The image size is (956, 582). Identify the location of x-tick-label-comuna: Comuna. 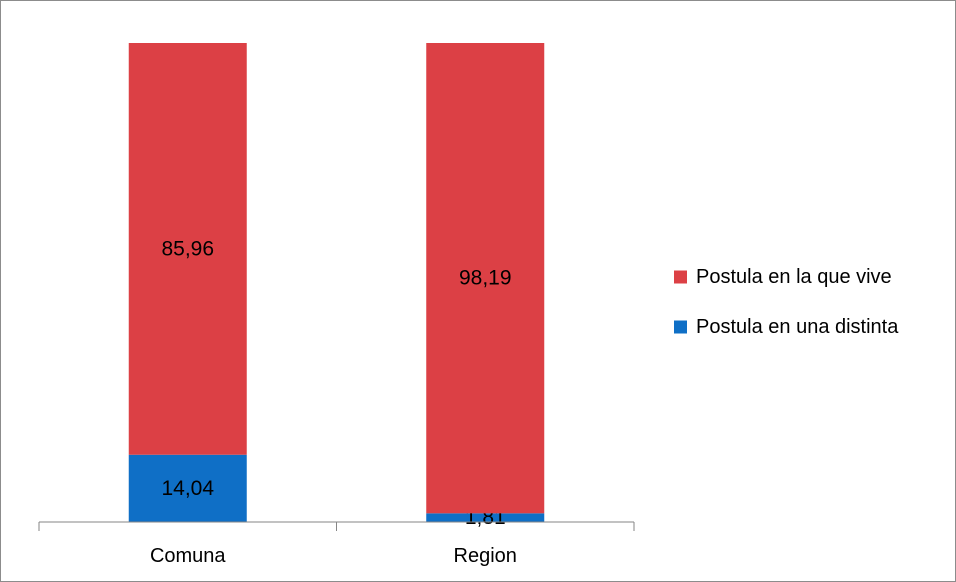
(188, 556).